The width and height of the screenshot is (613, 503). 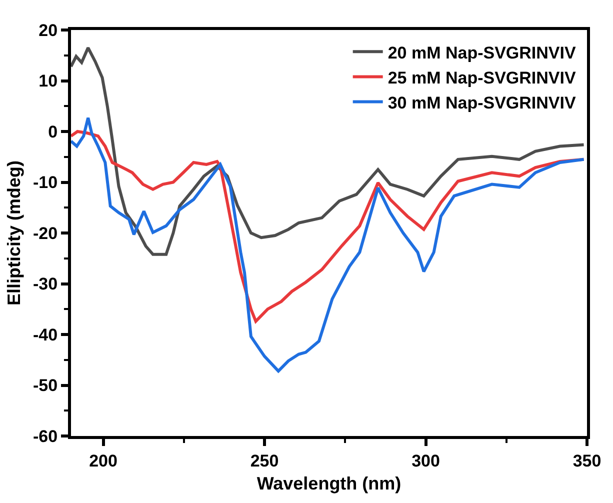 I want to click on y-tick-label: 20, so click(x=48, y=30).